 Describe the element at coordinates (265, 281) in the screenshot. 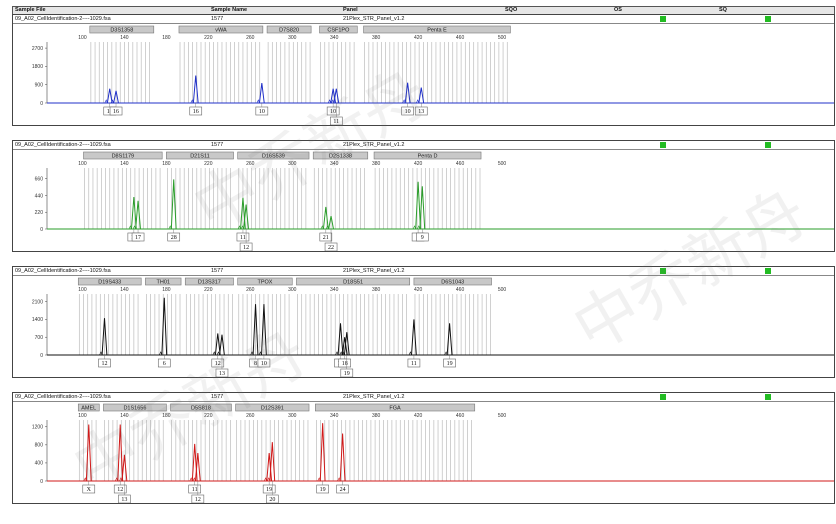

I see `marker-bin-tpox: TPOX` at that location.